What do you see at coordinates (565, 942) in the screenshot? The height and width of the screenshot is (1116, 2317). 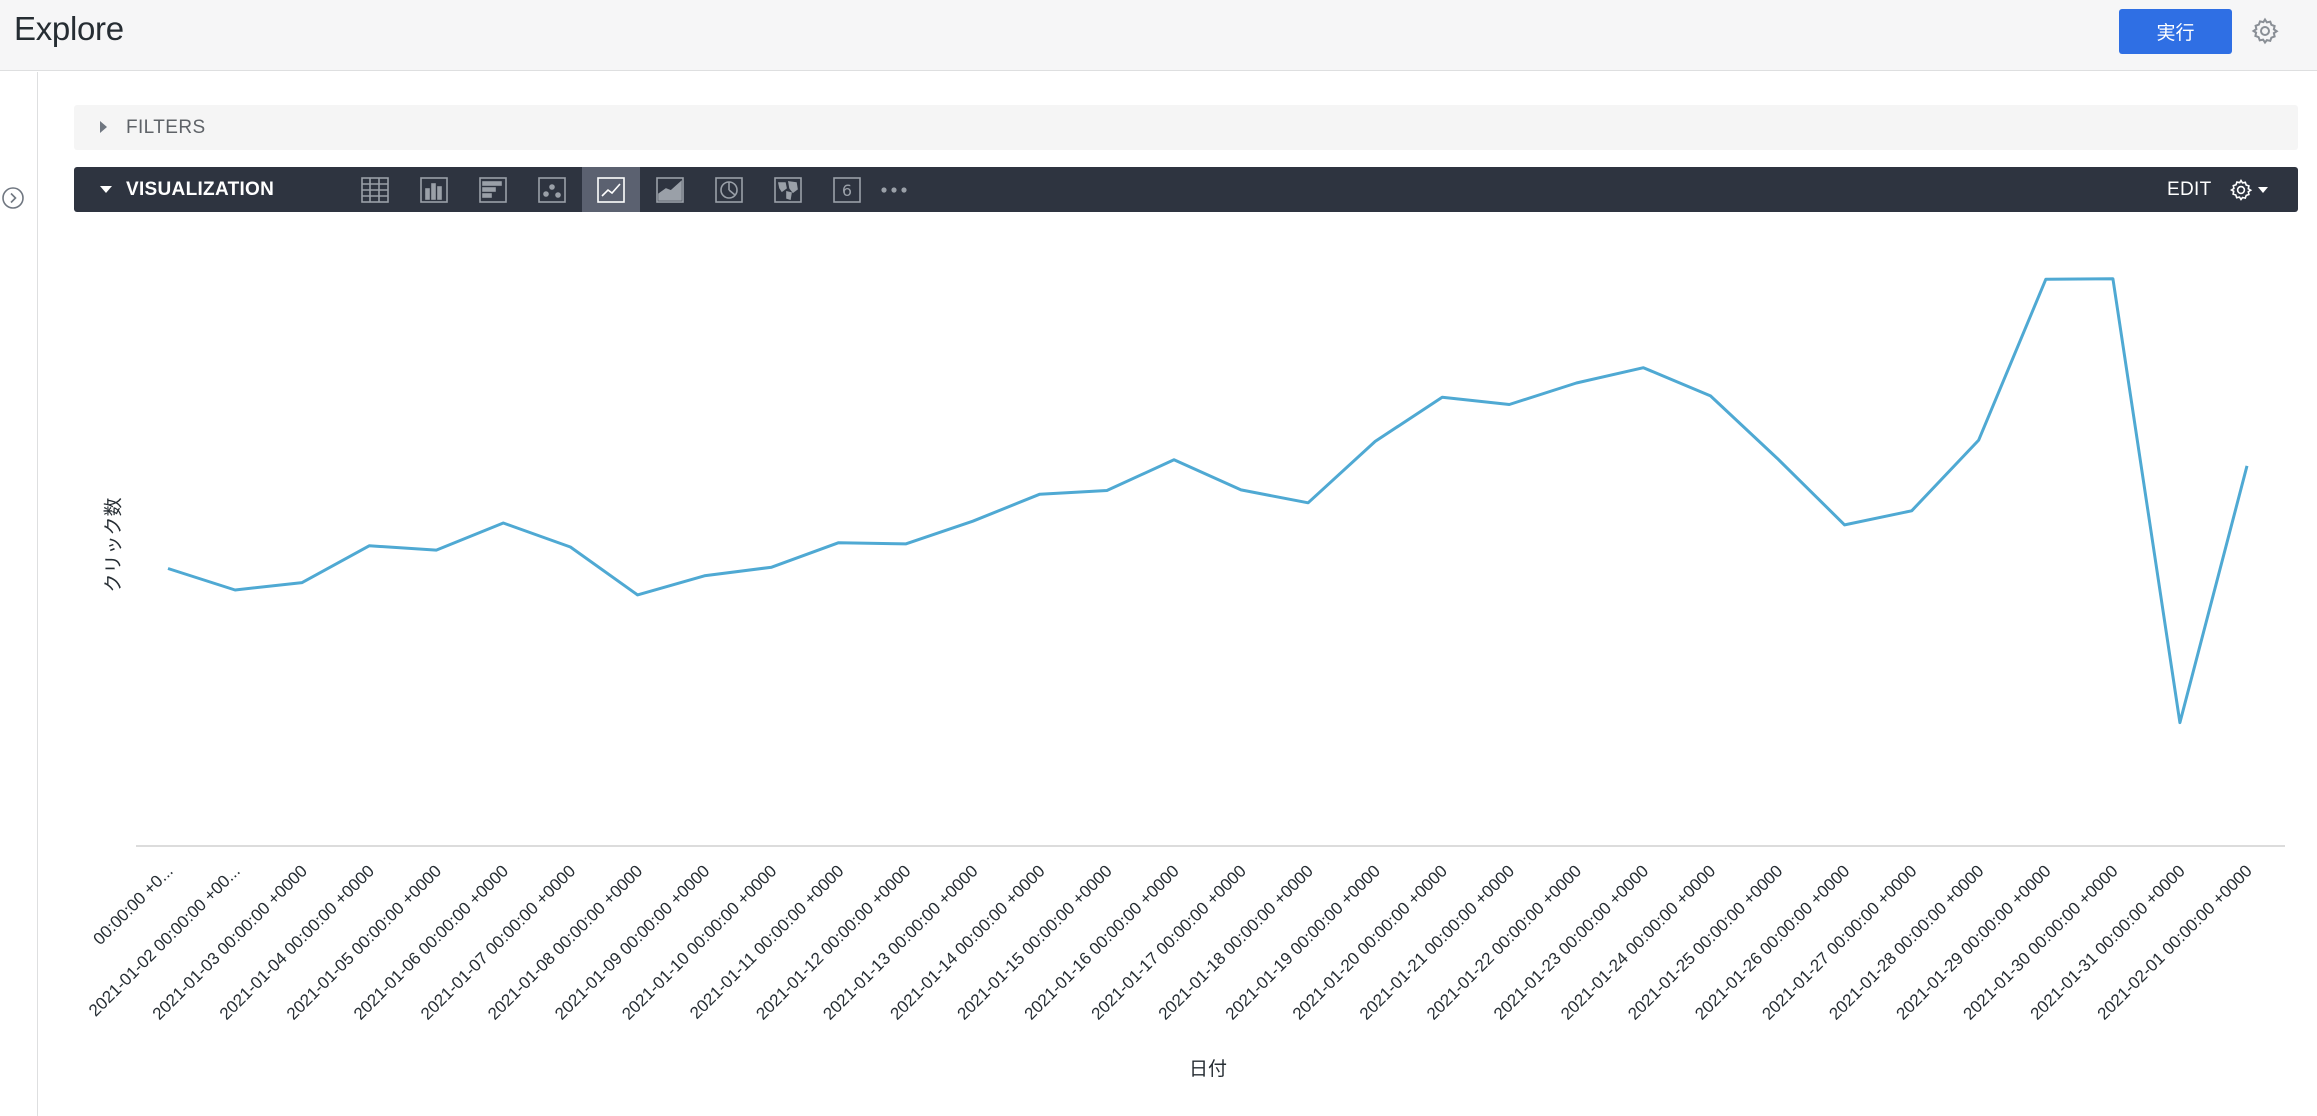 I see `x-tick-label: 2021-01-08 00:00:00 +0000` at bounding box center [565, 942].